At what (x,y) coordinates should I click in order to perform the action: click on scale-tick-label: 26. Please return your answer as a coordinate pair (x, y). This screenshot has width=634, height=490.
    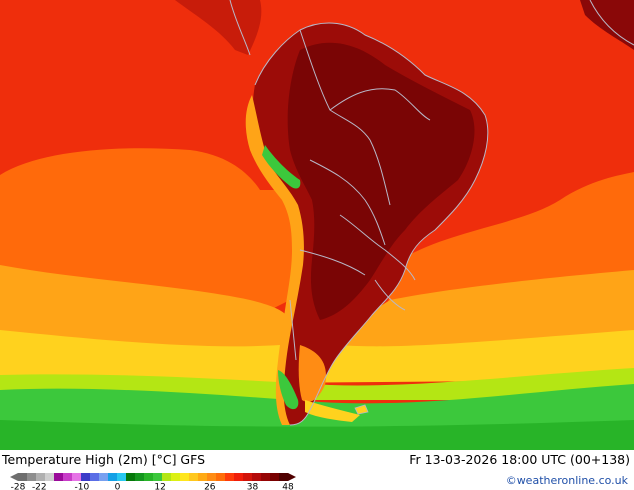
    Looking at the image, I should click on (210, 486).